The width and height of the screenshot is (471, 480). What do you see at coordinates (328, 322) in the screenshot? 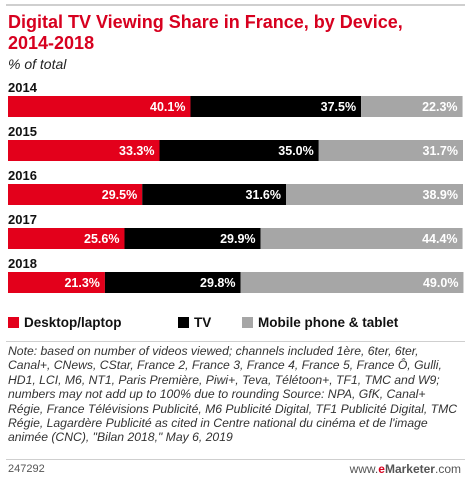
I see `legend-label-mobile: Mobile phone & tablet` at bounding box center [328, 322].